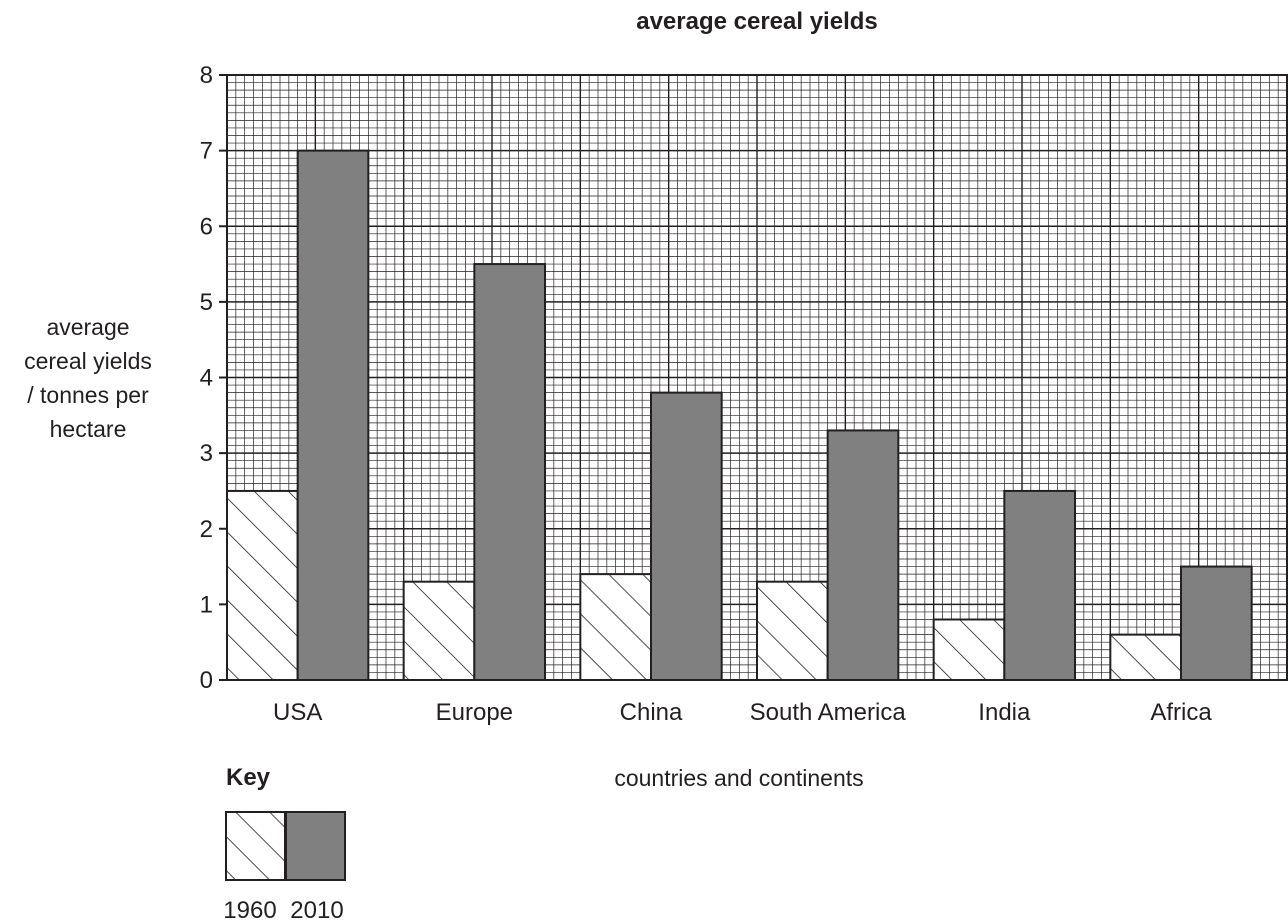  I want to click on bar-1960-south-america, so click(792, 630).